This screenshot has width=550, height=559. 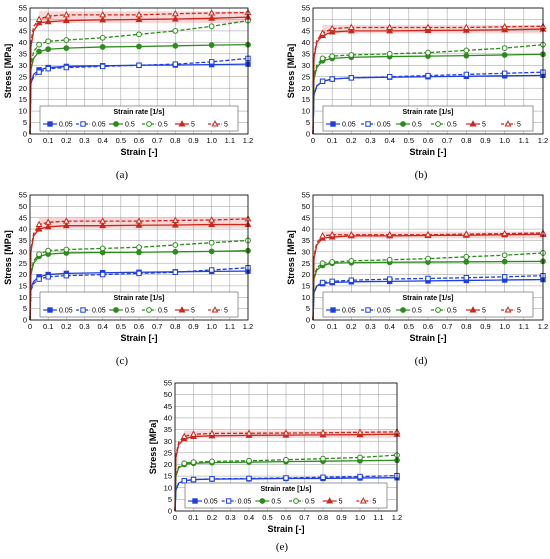 What do you see at coordinates (23, 195) in the screenshot?
I see `y-tick-label: 55` at bounding box center [23, 195].